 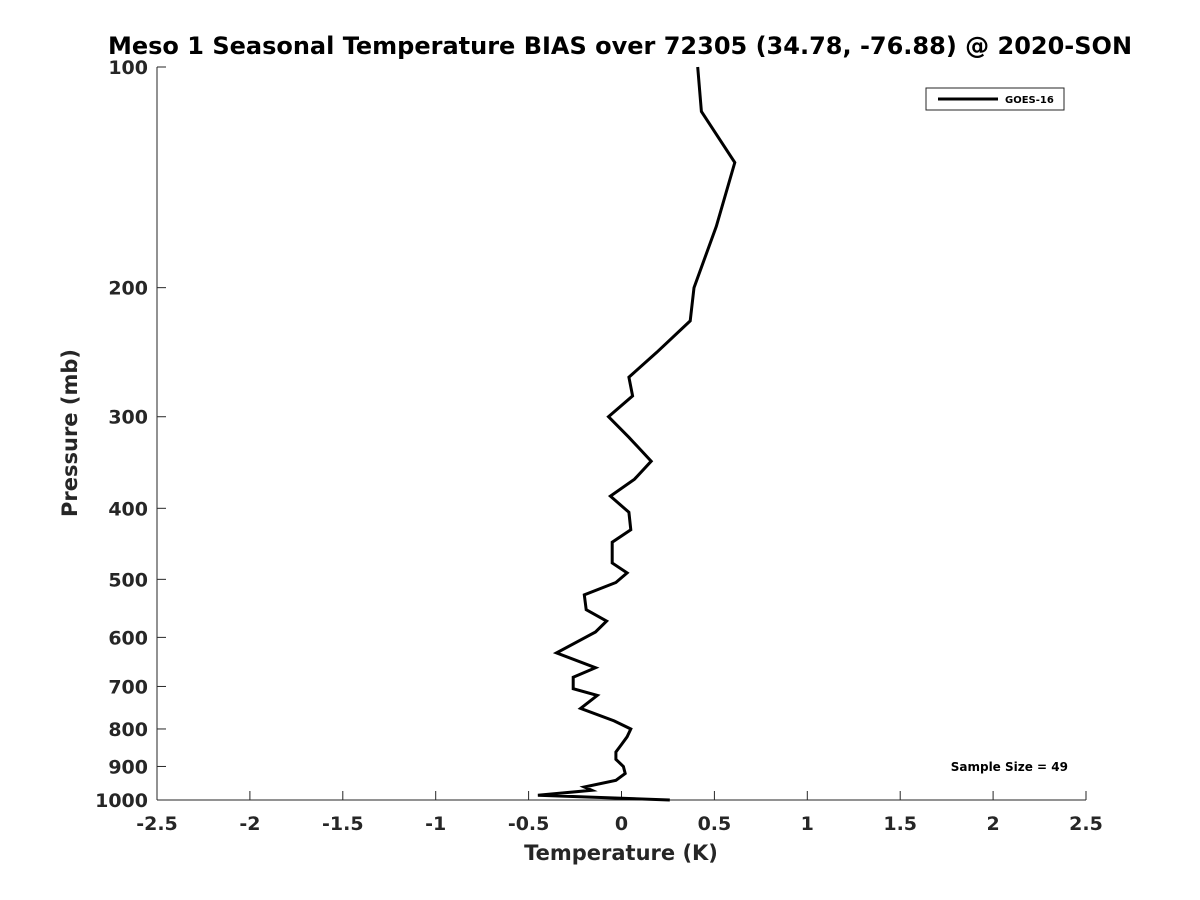 What do you see at coordinates (1086, 824) in the screenshot?
I see `x-tick-label: 2.5` at bounding box center [1086, 824].